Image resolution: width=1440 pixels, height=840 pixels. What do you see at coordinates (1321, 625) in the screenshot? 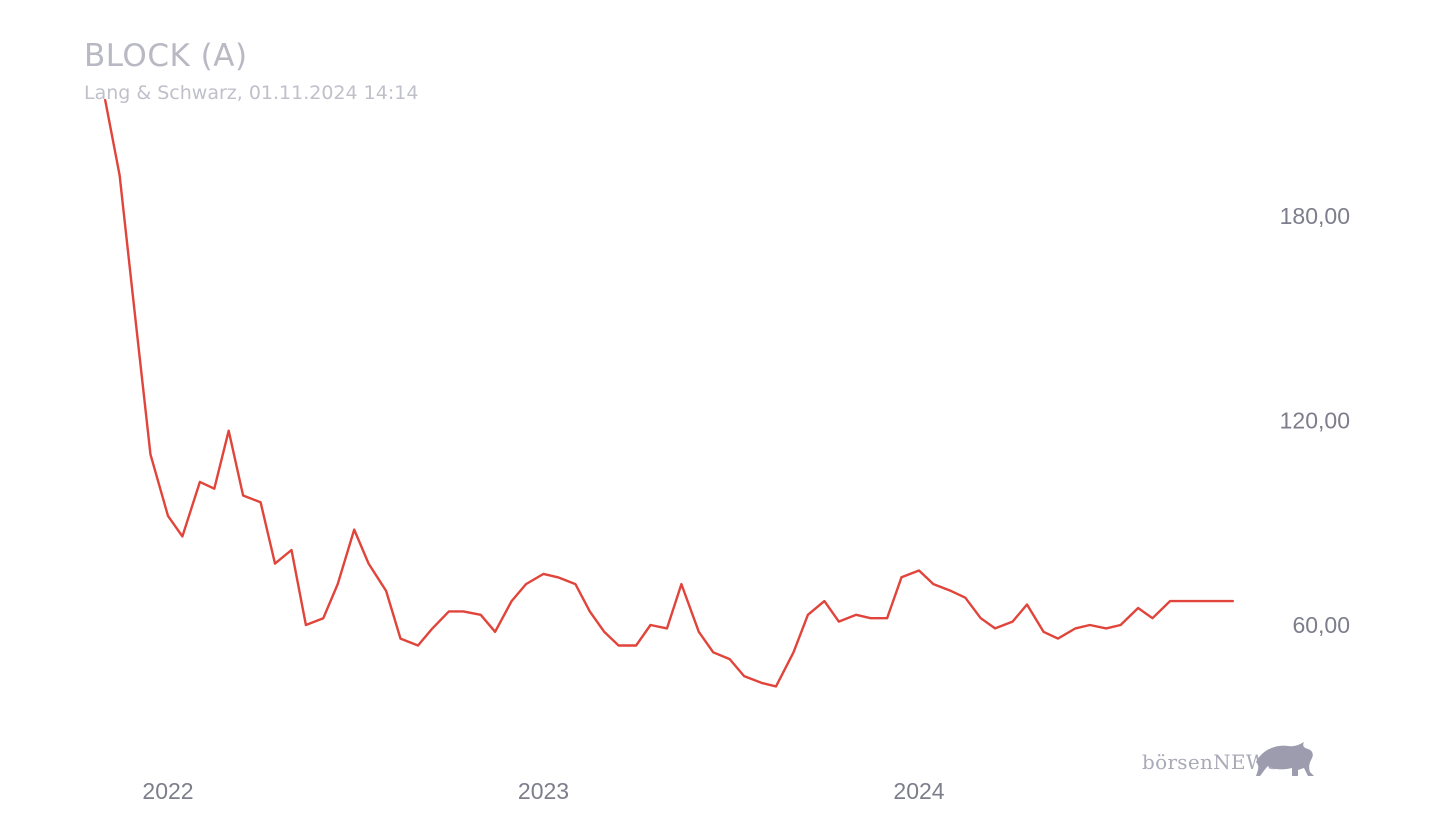
I see `y-tick-label: 60,00` at bounding box center [1321, 625].